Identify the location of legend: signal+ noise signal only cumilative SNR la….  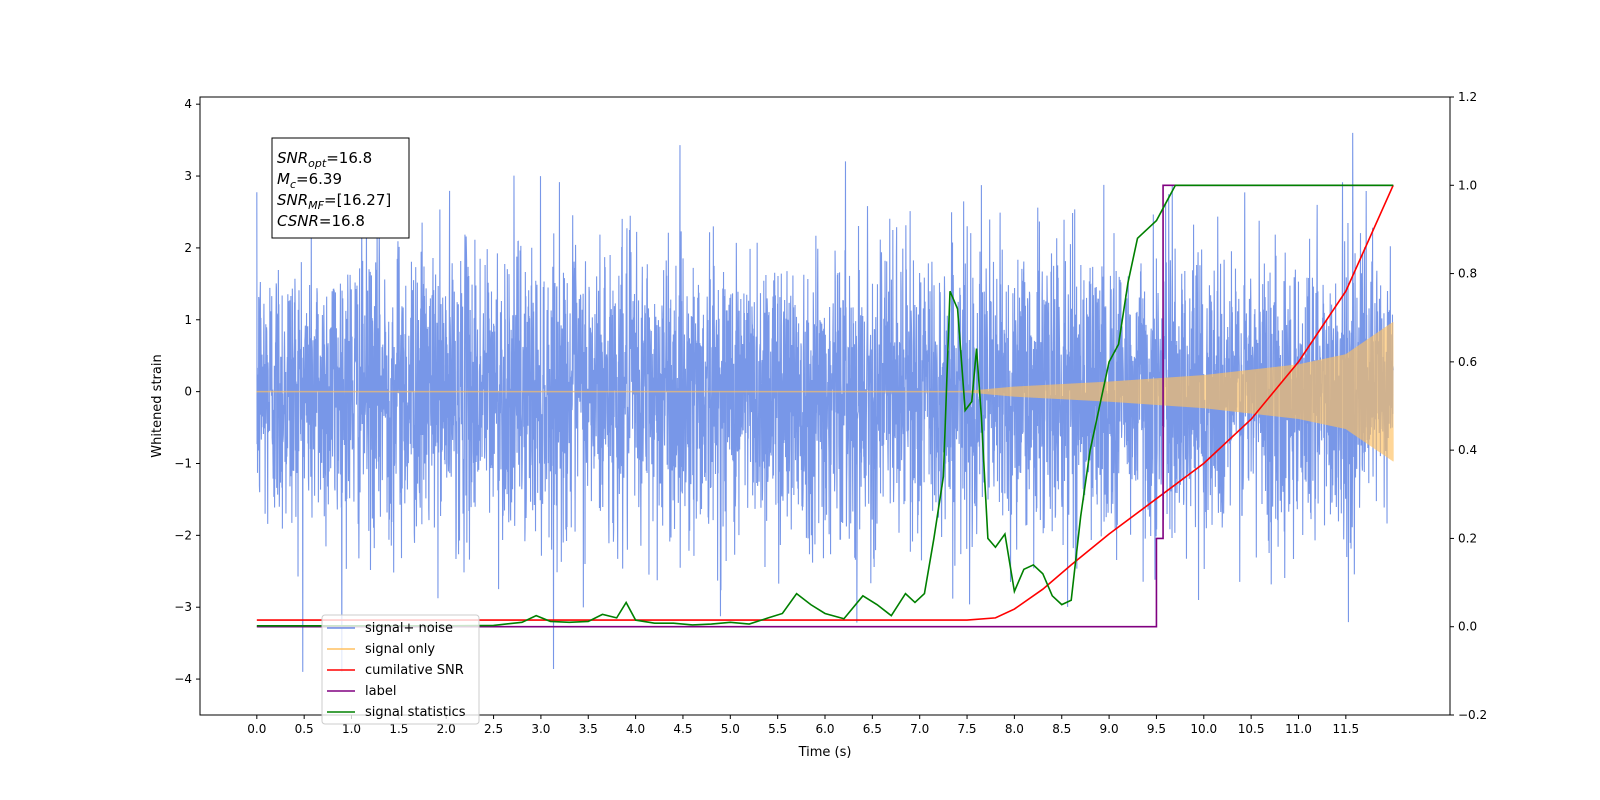
(400, 669).